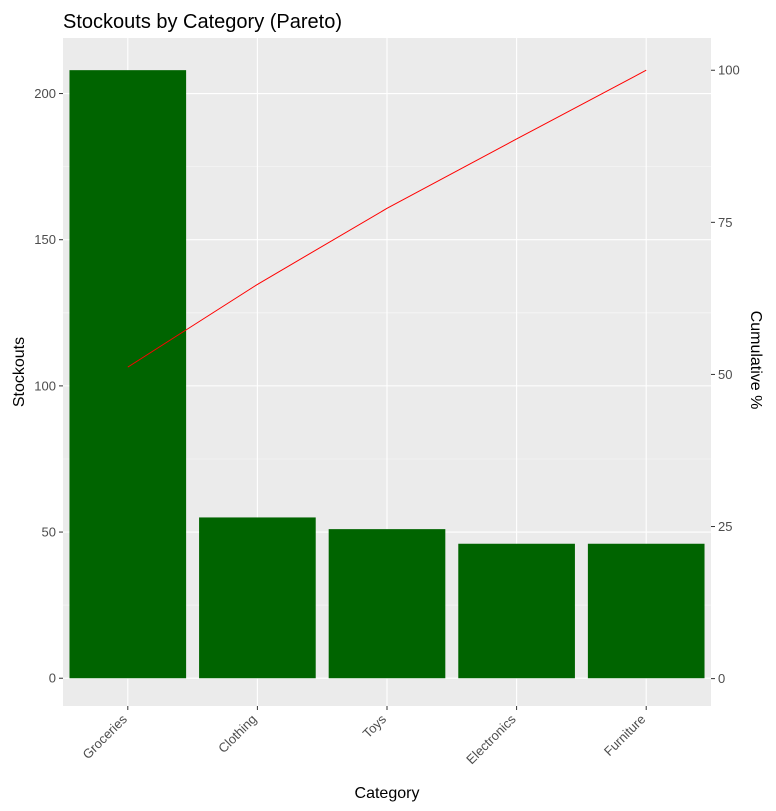 This screenshot has height=811, width=776. I want to click on bar-electronics, so click(516, 611).